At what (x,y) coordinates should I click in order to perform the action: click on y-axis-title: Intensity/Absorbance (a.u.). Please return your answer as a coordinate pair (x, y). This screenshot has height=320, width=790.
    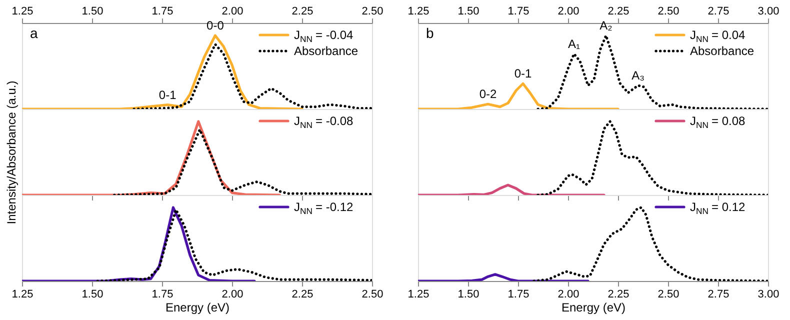
    Looking at the image, I should click on (11, 152).